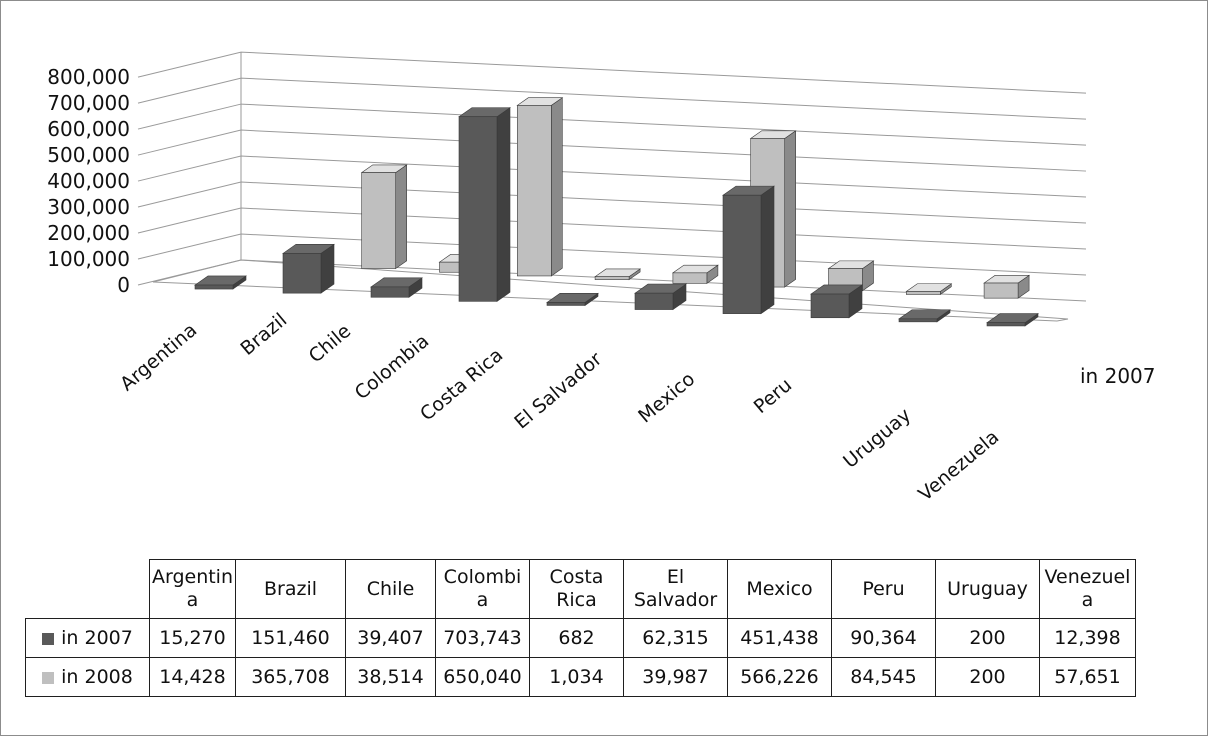 This screenshot has height=738, width=1210. I want to click on x-tick-label: Costa Rica, so click(461, 384).